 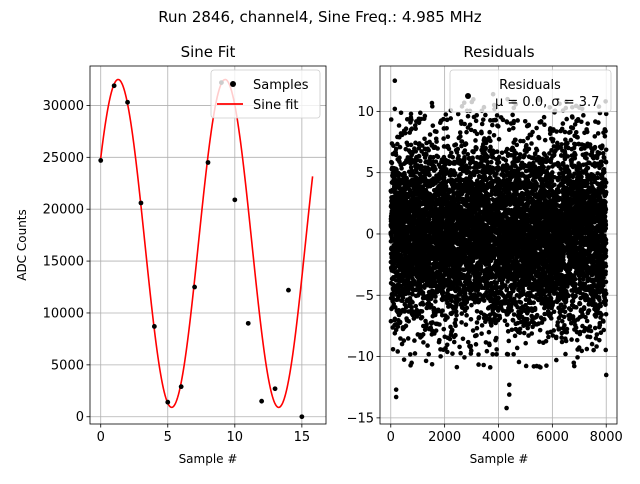 What do you see at coordinates (80, 417) in the screenshot?
I see `y-tick-label: 0` at bounding box center [80, 417].